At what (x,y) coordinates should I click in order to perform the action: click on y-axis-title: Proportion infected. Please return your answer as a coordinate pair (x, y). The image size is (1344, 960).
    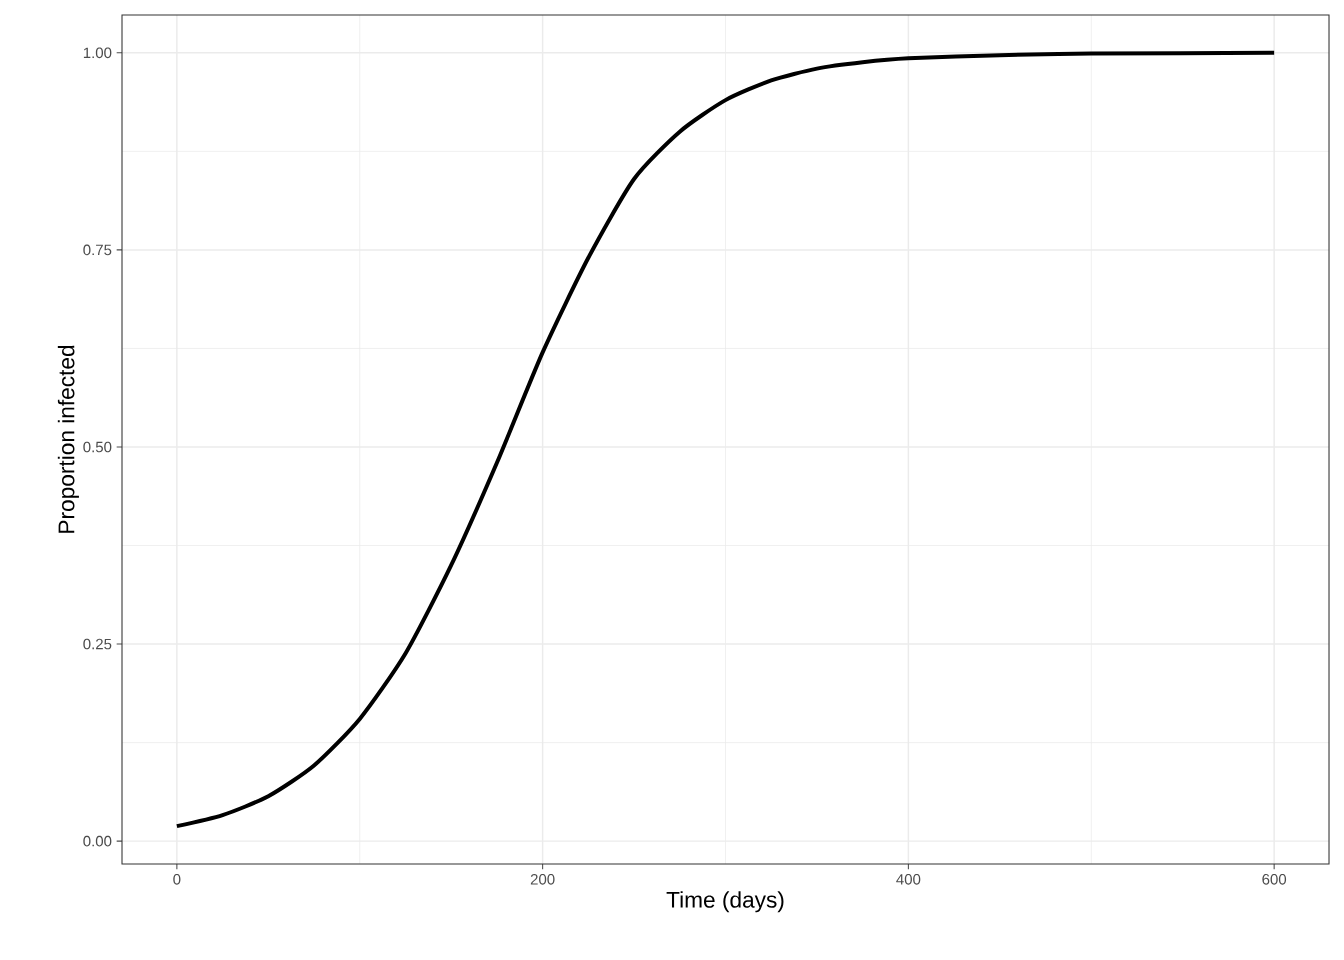
    Looking at the image, I should click on (68, 439).